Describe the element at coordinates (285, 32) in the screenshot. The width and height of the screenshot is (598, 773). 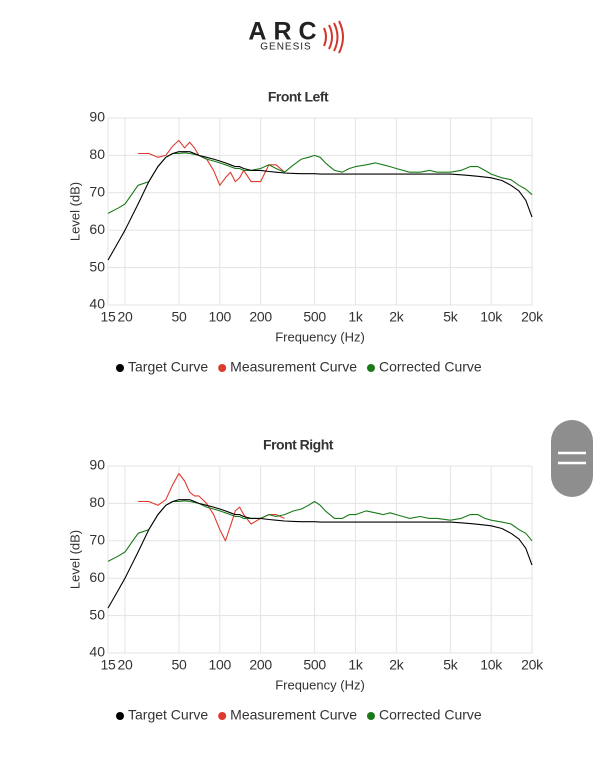
I see `logo-title: ARC` at that location.